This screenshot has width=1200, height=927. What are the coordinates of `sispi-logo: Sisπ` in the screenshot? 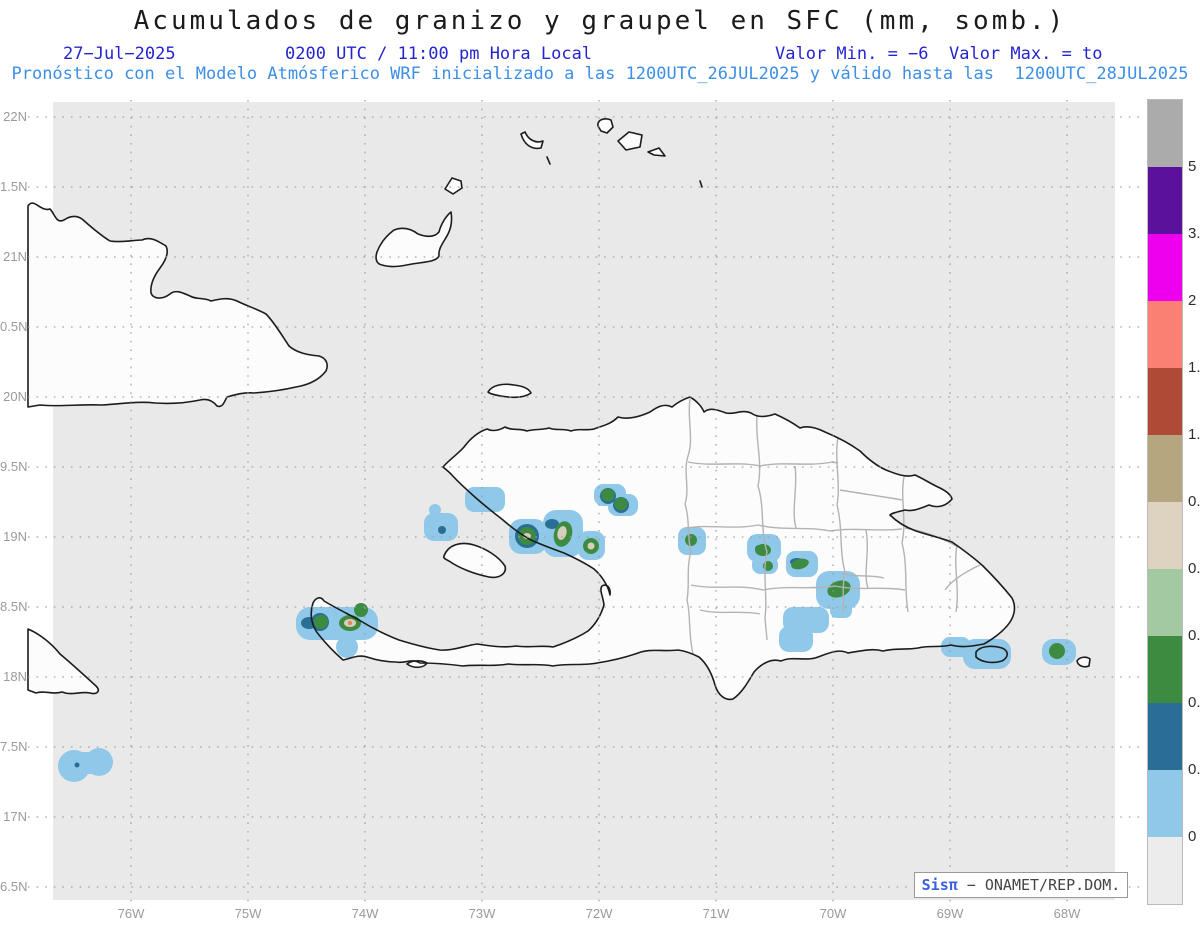 It's located at (939, 885).